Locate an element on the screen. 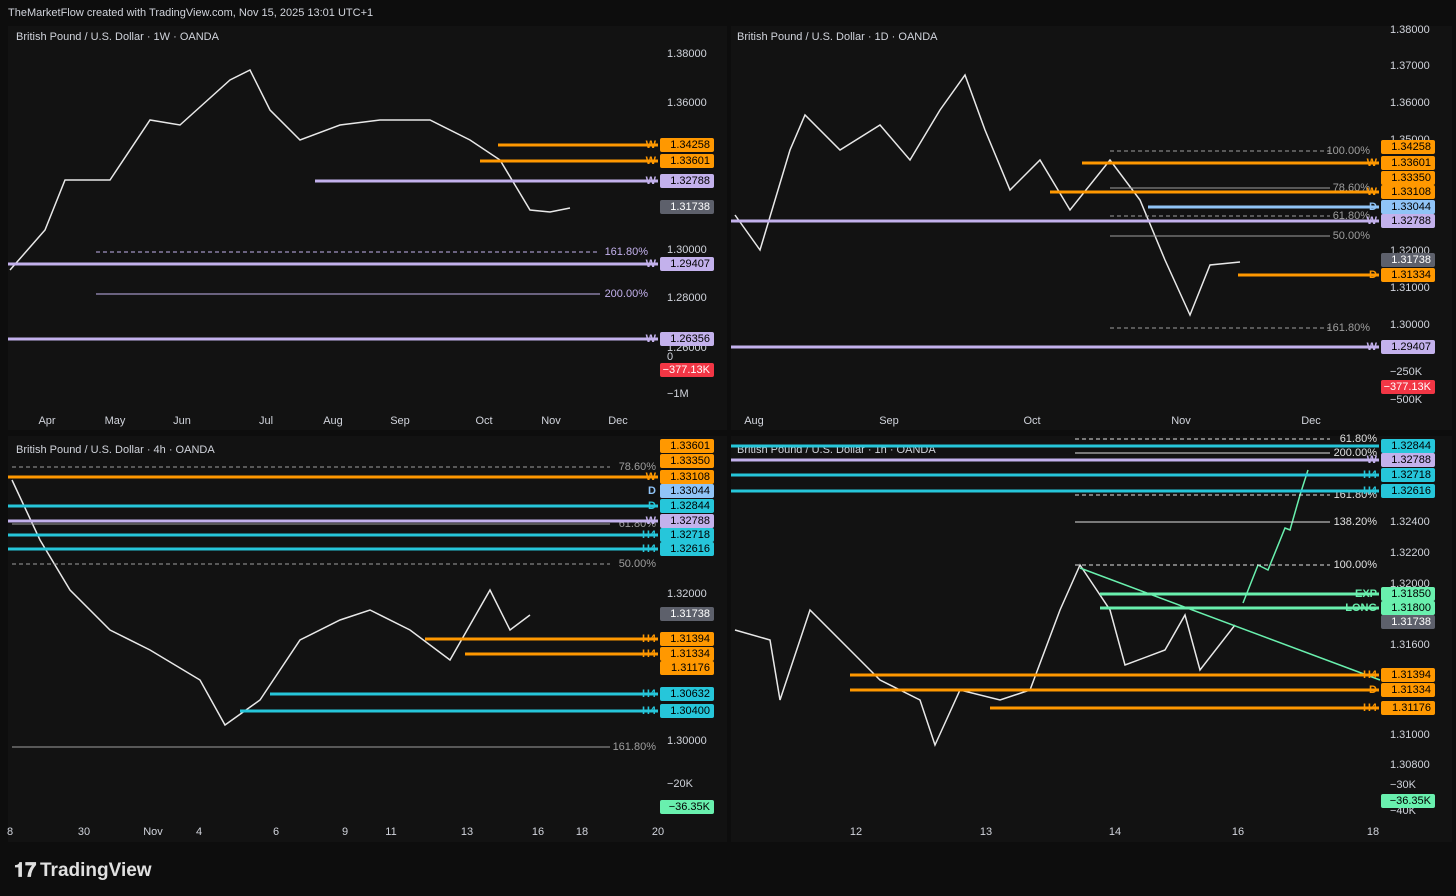  price-axis-label: 1.28000 is located at coordinates (687, 298).